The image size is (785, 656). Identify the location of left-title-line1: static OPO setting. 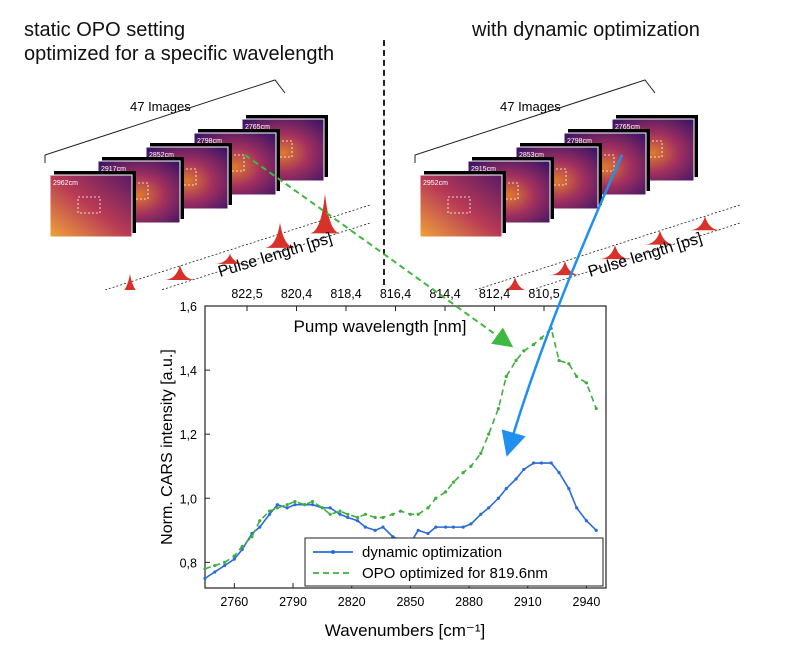
(105, 30).